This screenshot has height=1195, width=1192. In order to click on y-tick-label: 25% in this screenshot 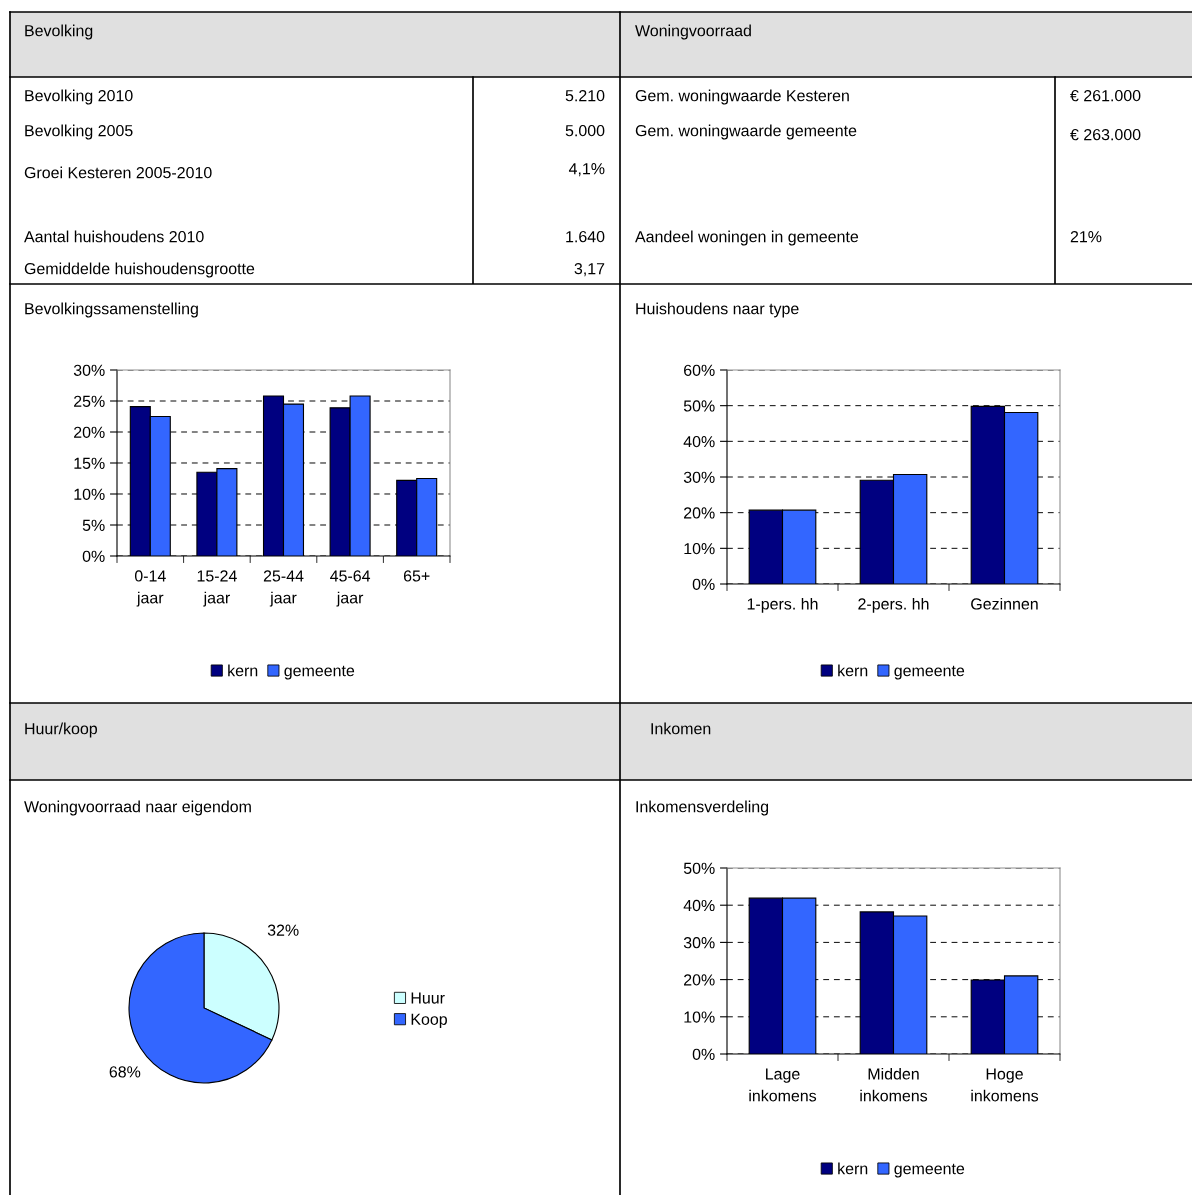, I will do `click(89, 401)`.